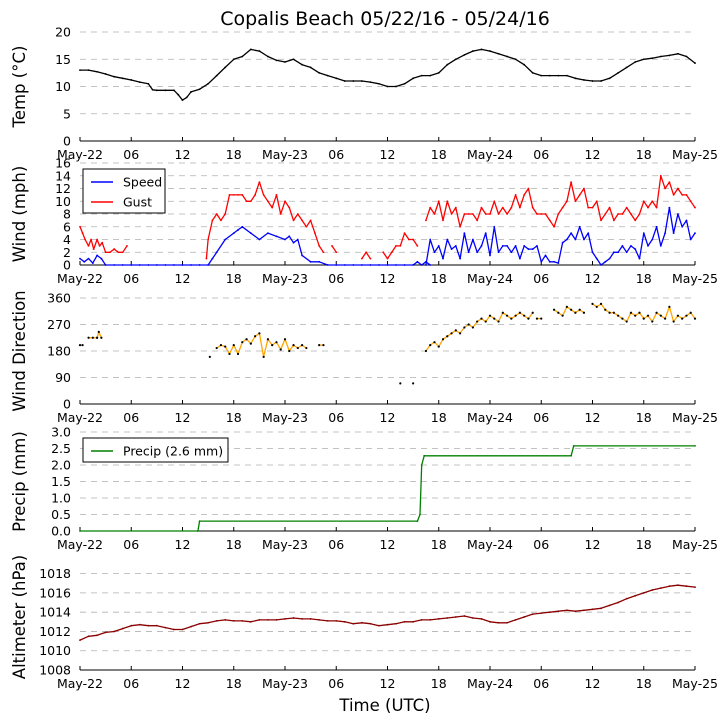  What do you see at coordinates (55, 573) in the screenshot?
I see `y-tick-label: 1018` at bounding box center [55, 573].